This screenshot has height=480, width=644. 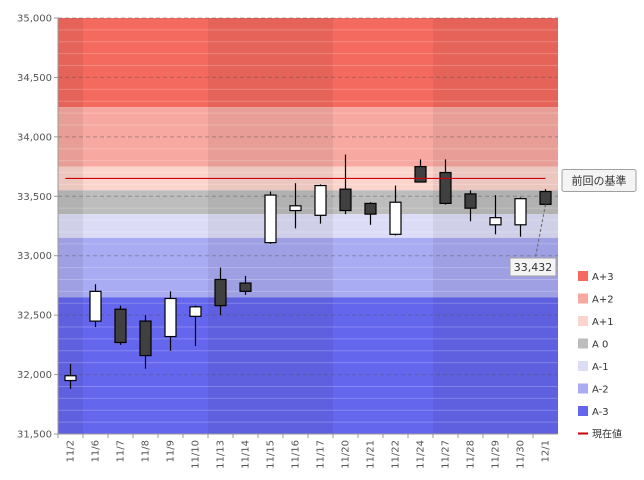 I want to click on legend-item-7: 現在値, so click(x=600, y=434).